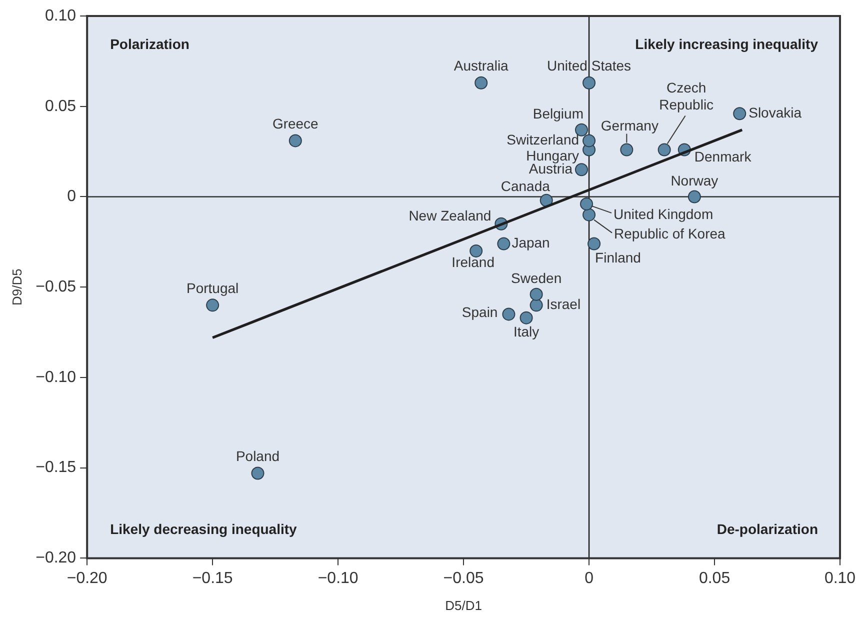  What do you see at coordinates (56, 558) in the screenshot?
I see `y-tick-label: −0.20` at bounding box center [56, 558].